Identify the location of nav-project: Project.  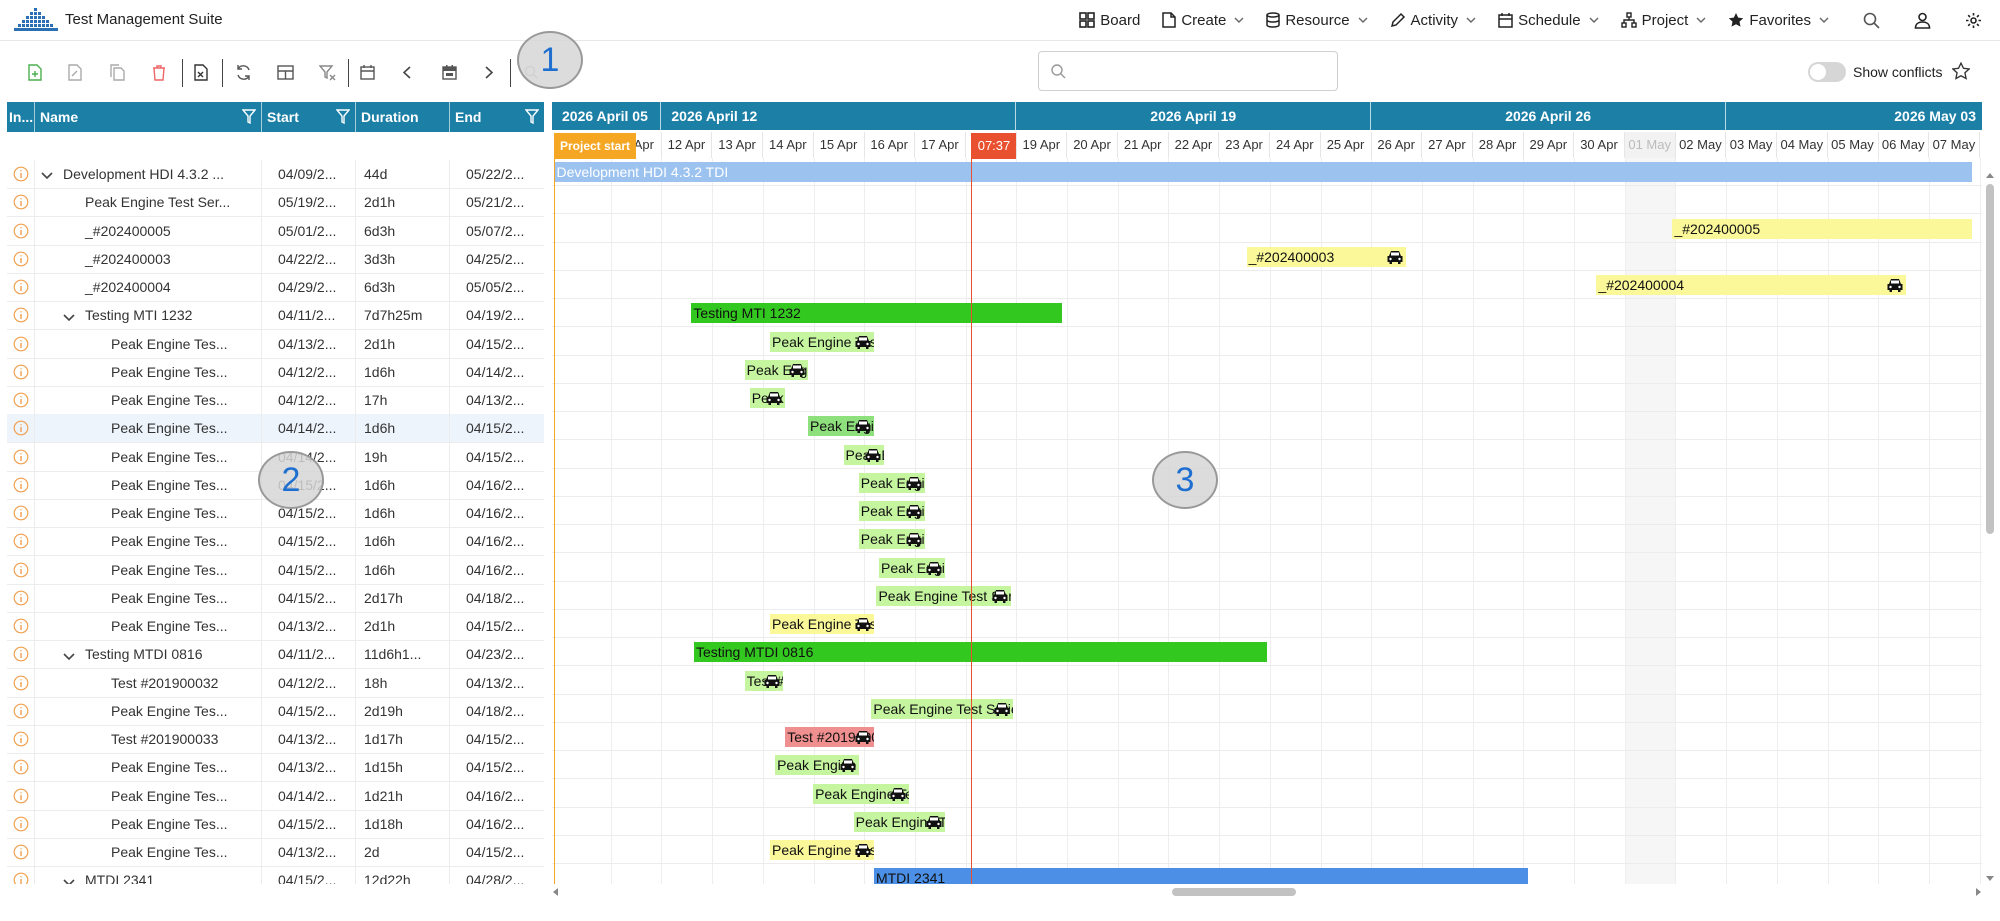
(1663, 20).